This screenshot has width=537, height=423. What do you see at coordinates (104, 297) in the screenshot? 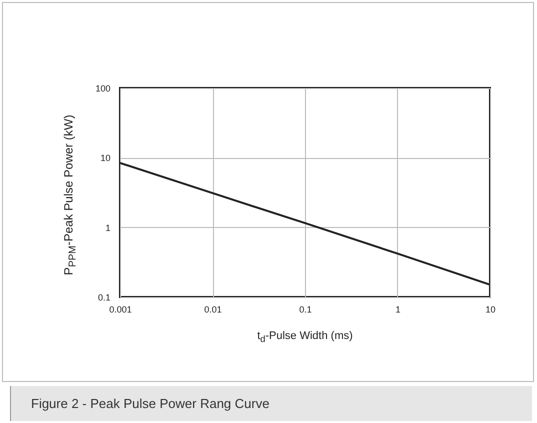
I see `y-tick-label: 0.1` at bounding box center [104, 297].